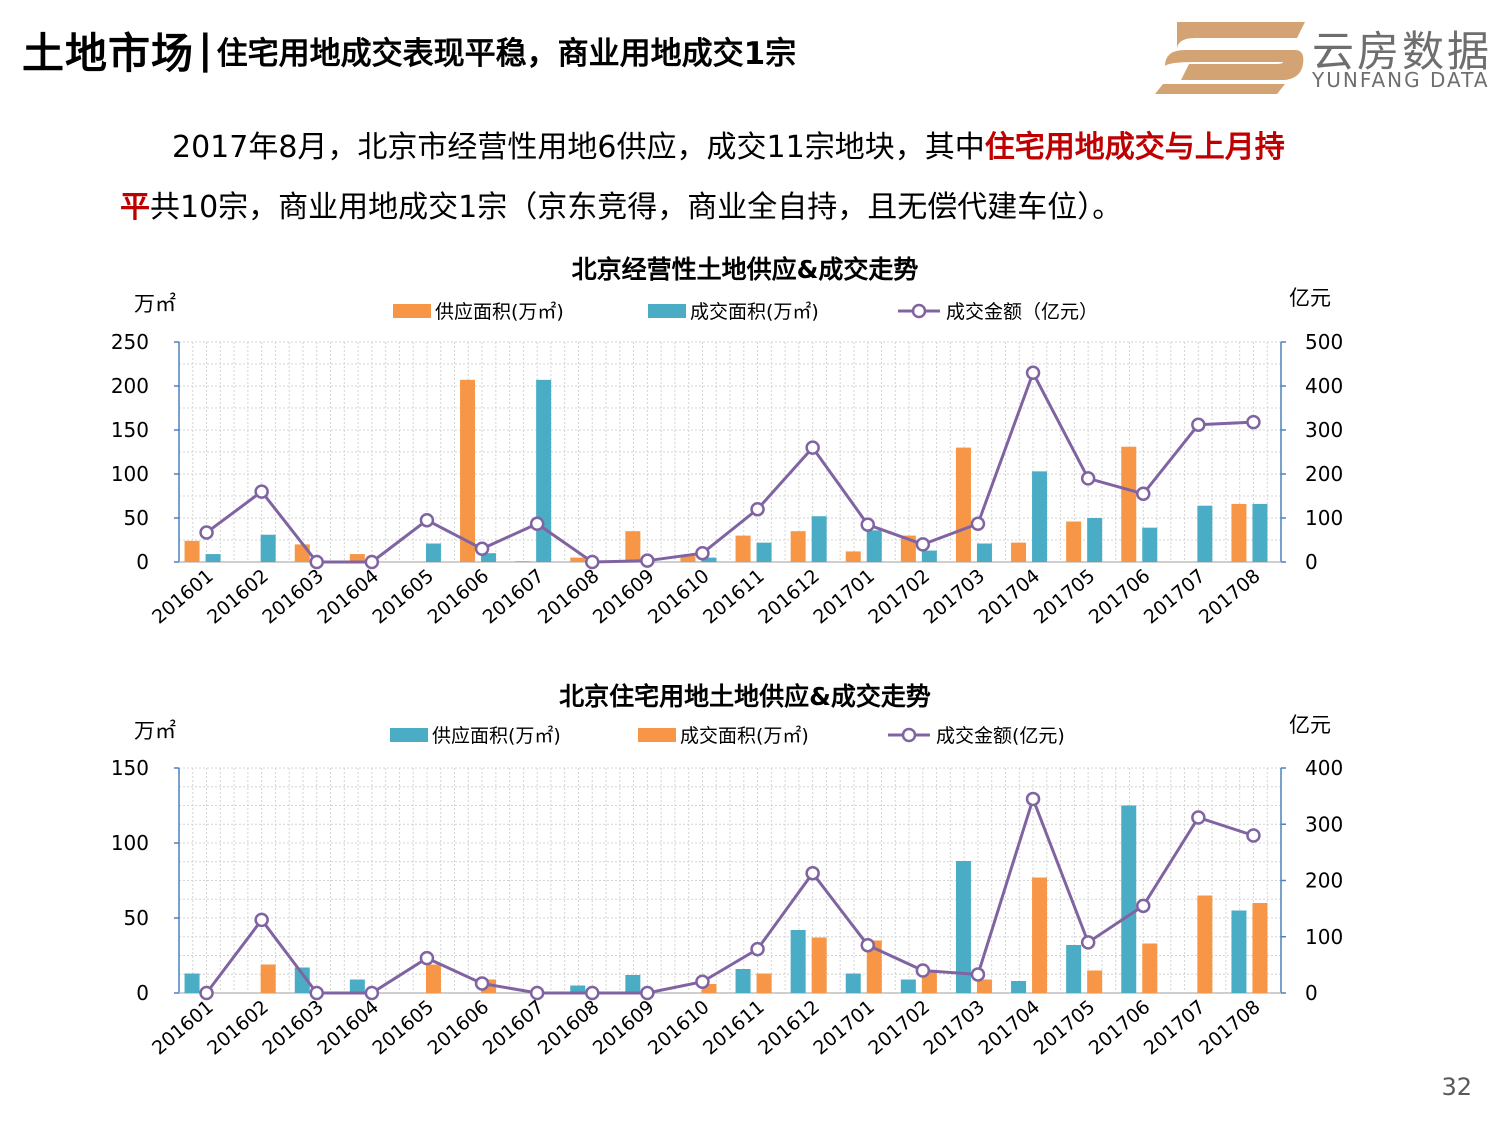 This screenshot has width=1500, height=1125. I want to click on x-tick-label: 201705, so click(1065, 1027).